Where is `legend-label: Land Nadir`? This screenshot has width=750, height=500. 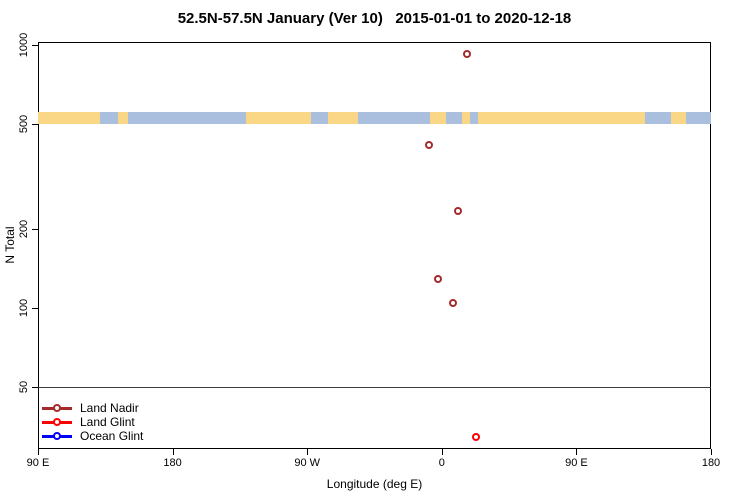
legend-label: Land Nadir is located at coordinates (109, 408).